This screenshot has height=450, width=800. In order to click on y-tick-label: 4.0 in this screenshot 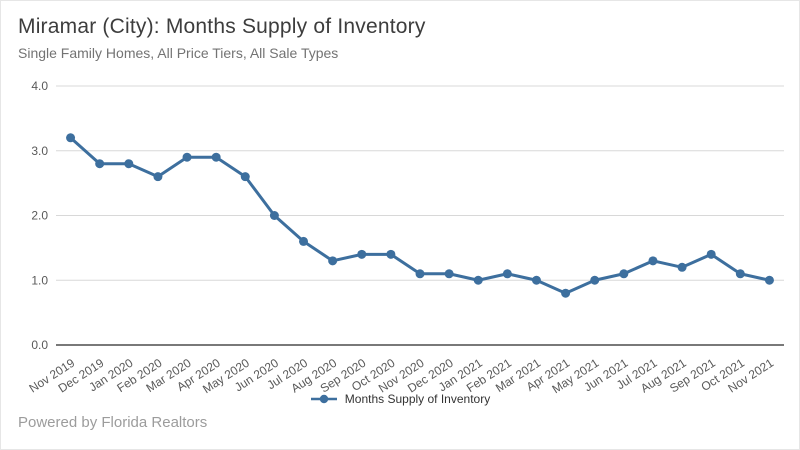, I will do `click(39, 86)`.